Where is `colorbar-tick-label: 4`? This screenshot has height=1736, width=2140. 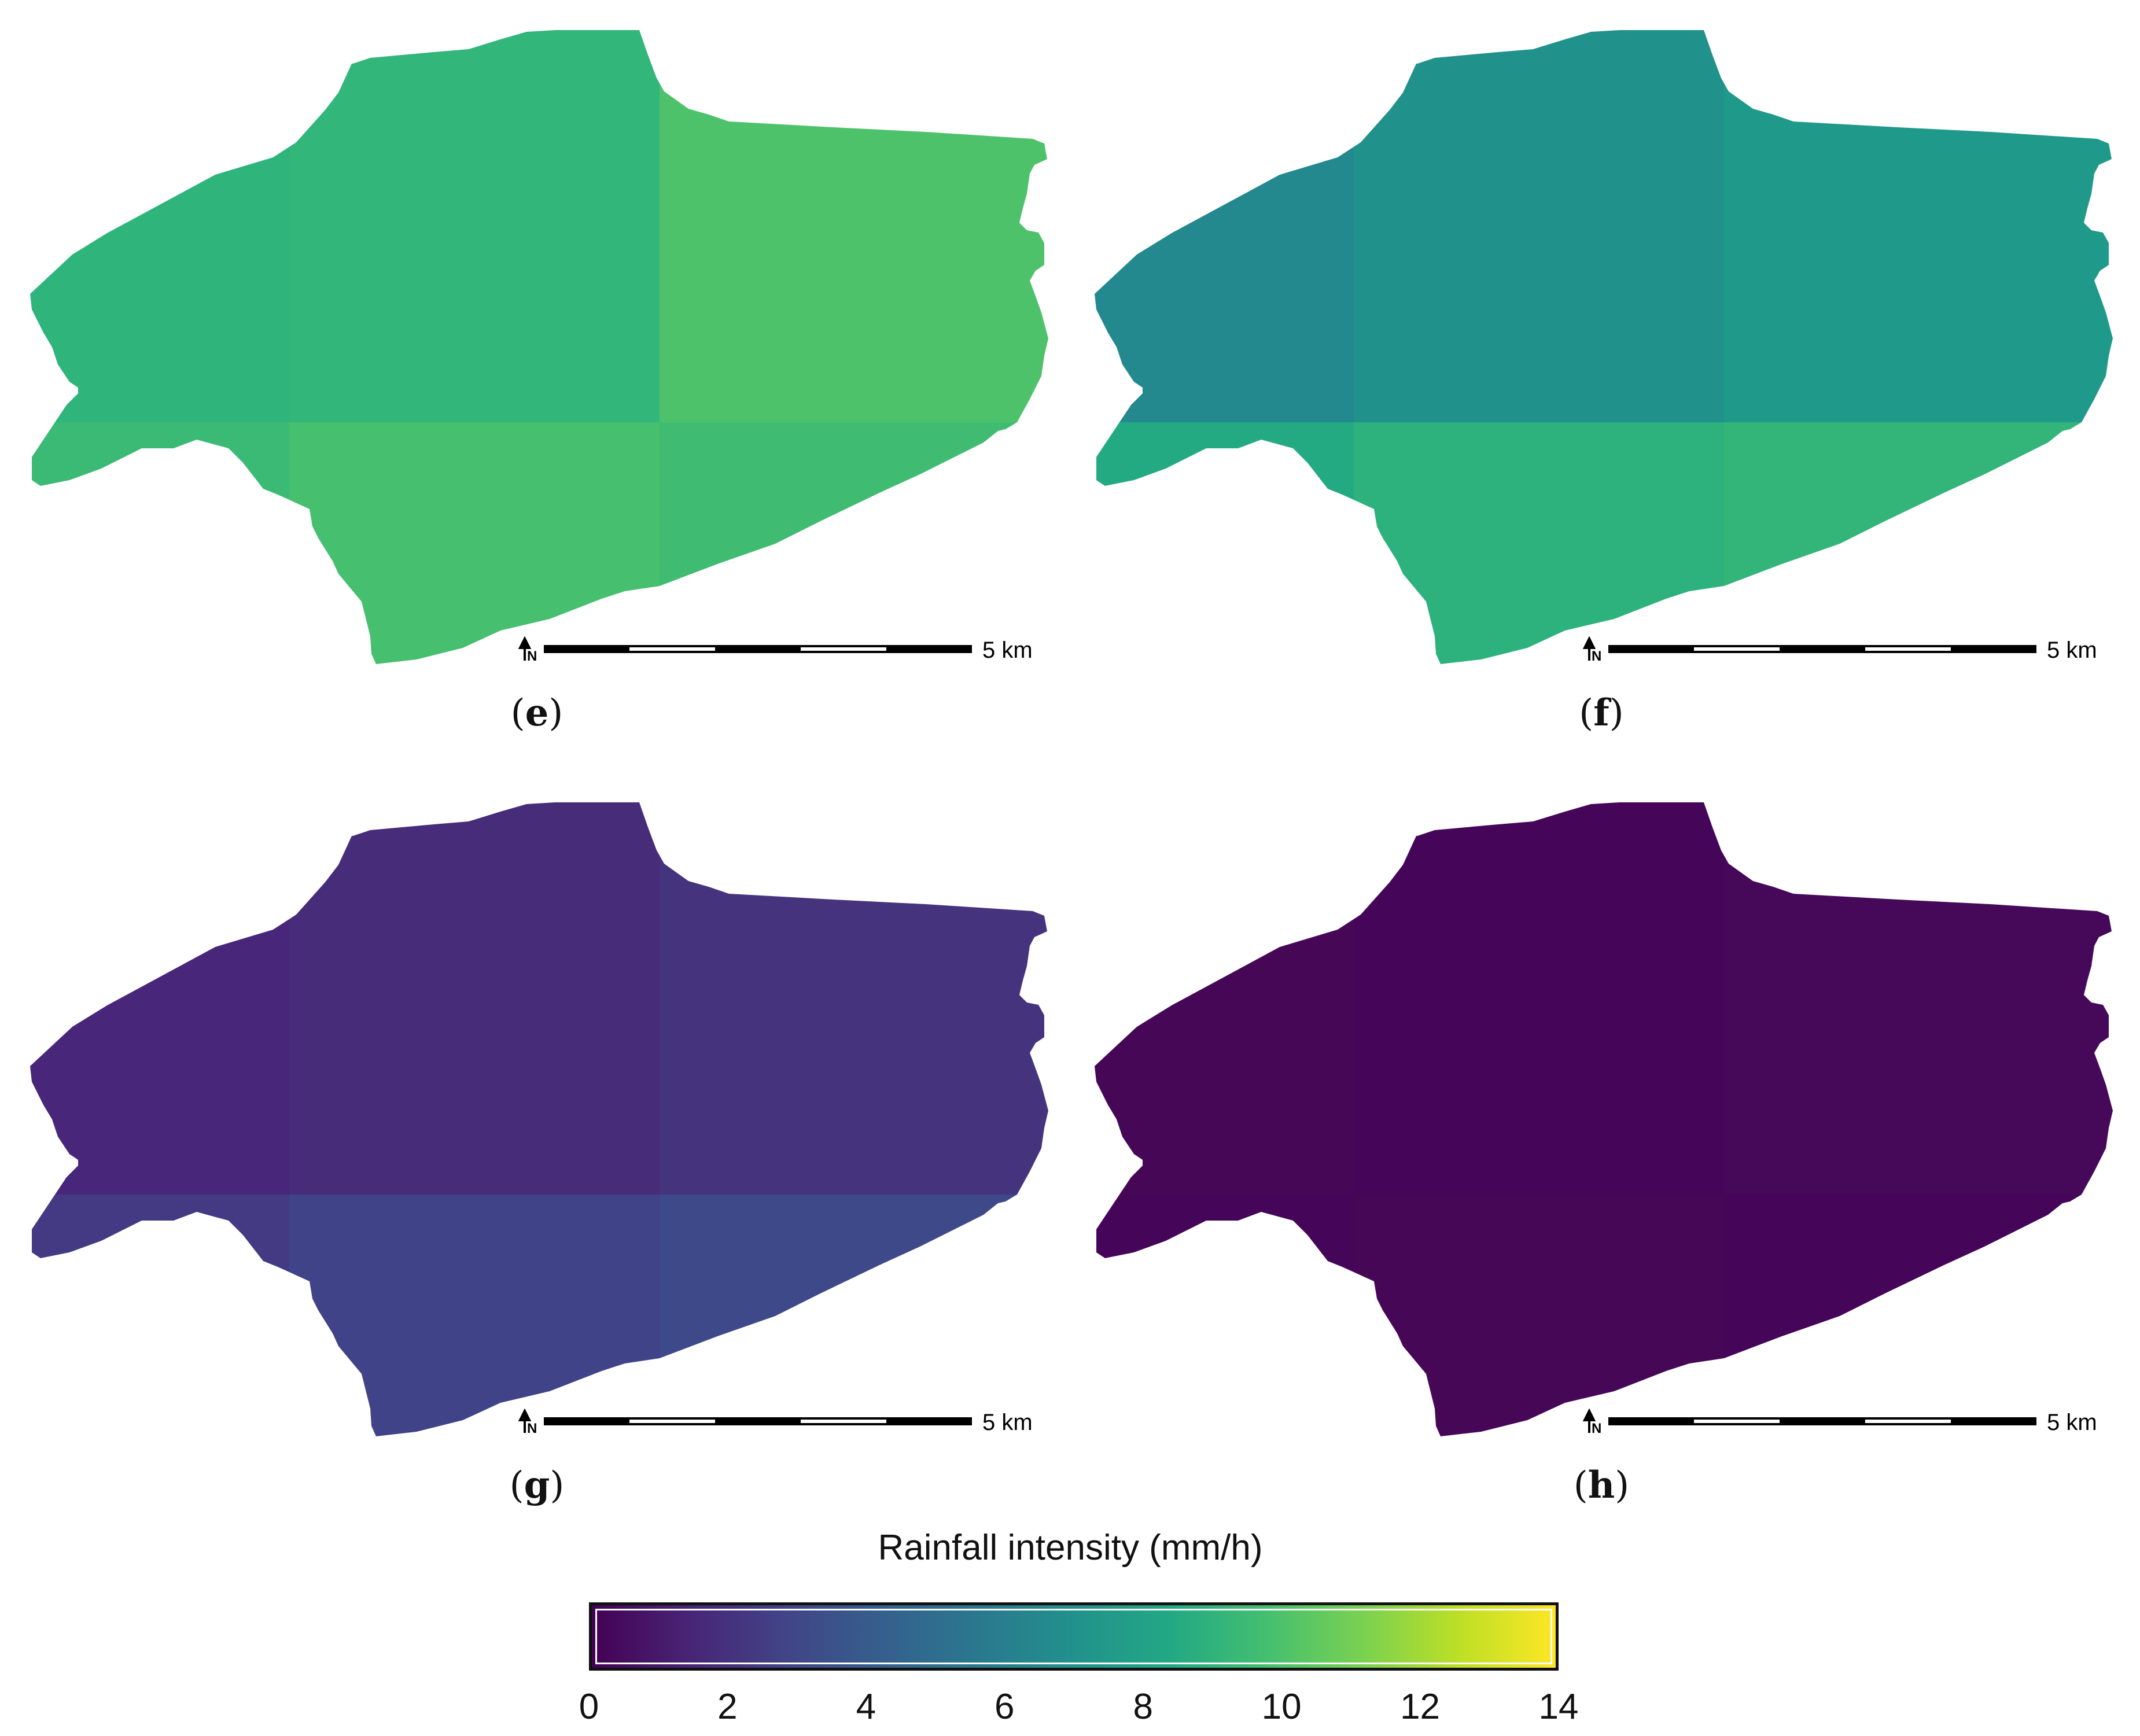
colorbar-tick-label: 4 is located at coordinates (866, 1707).